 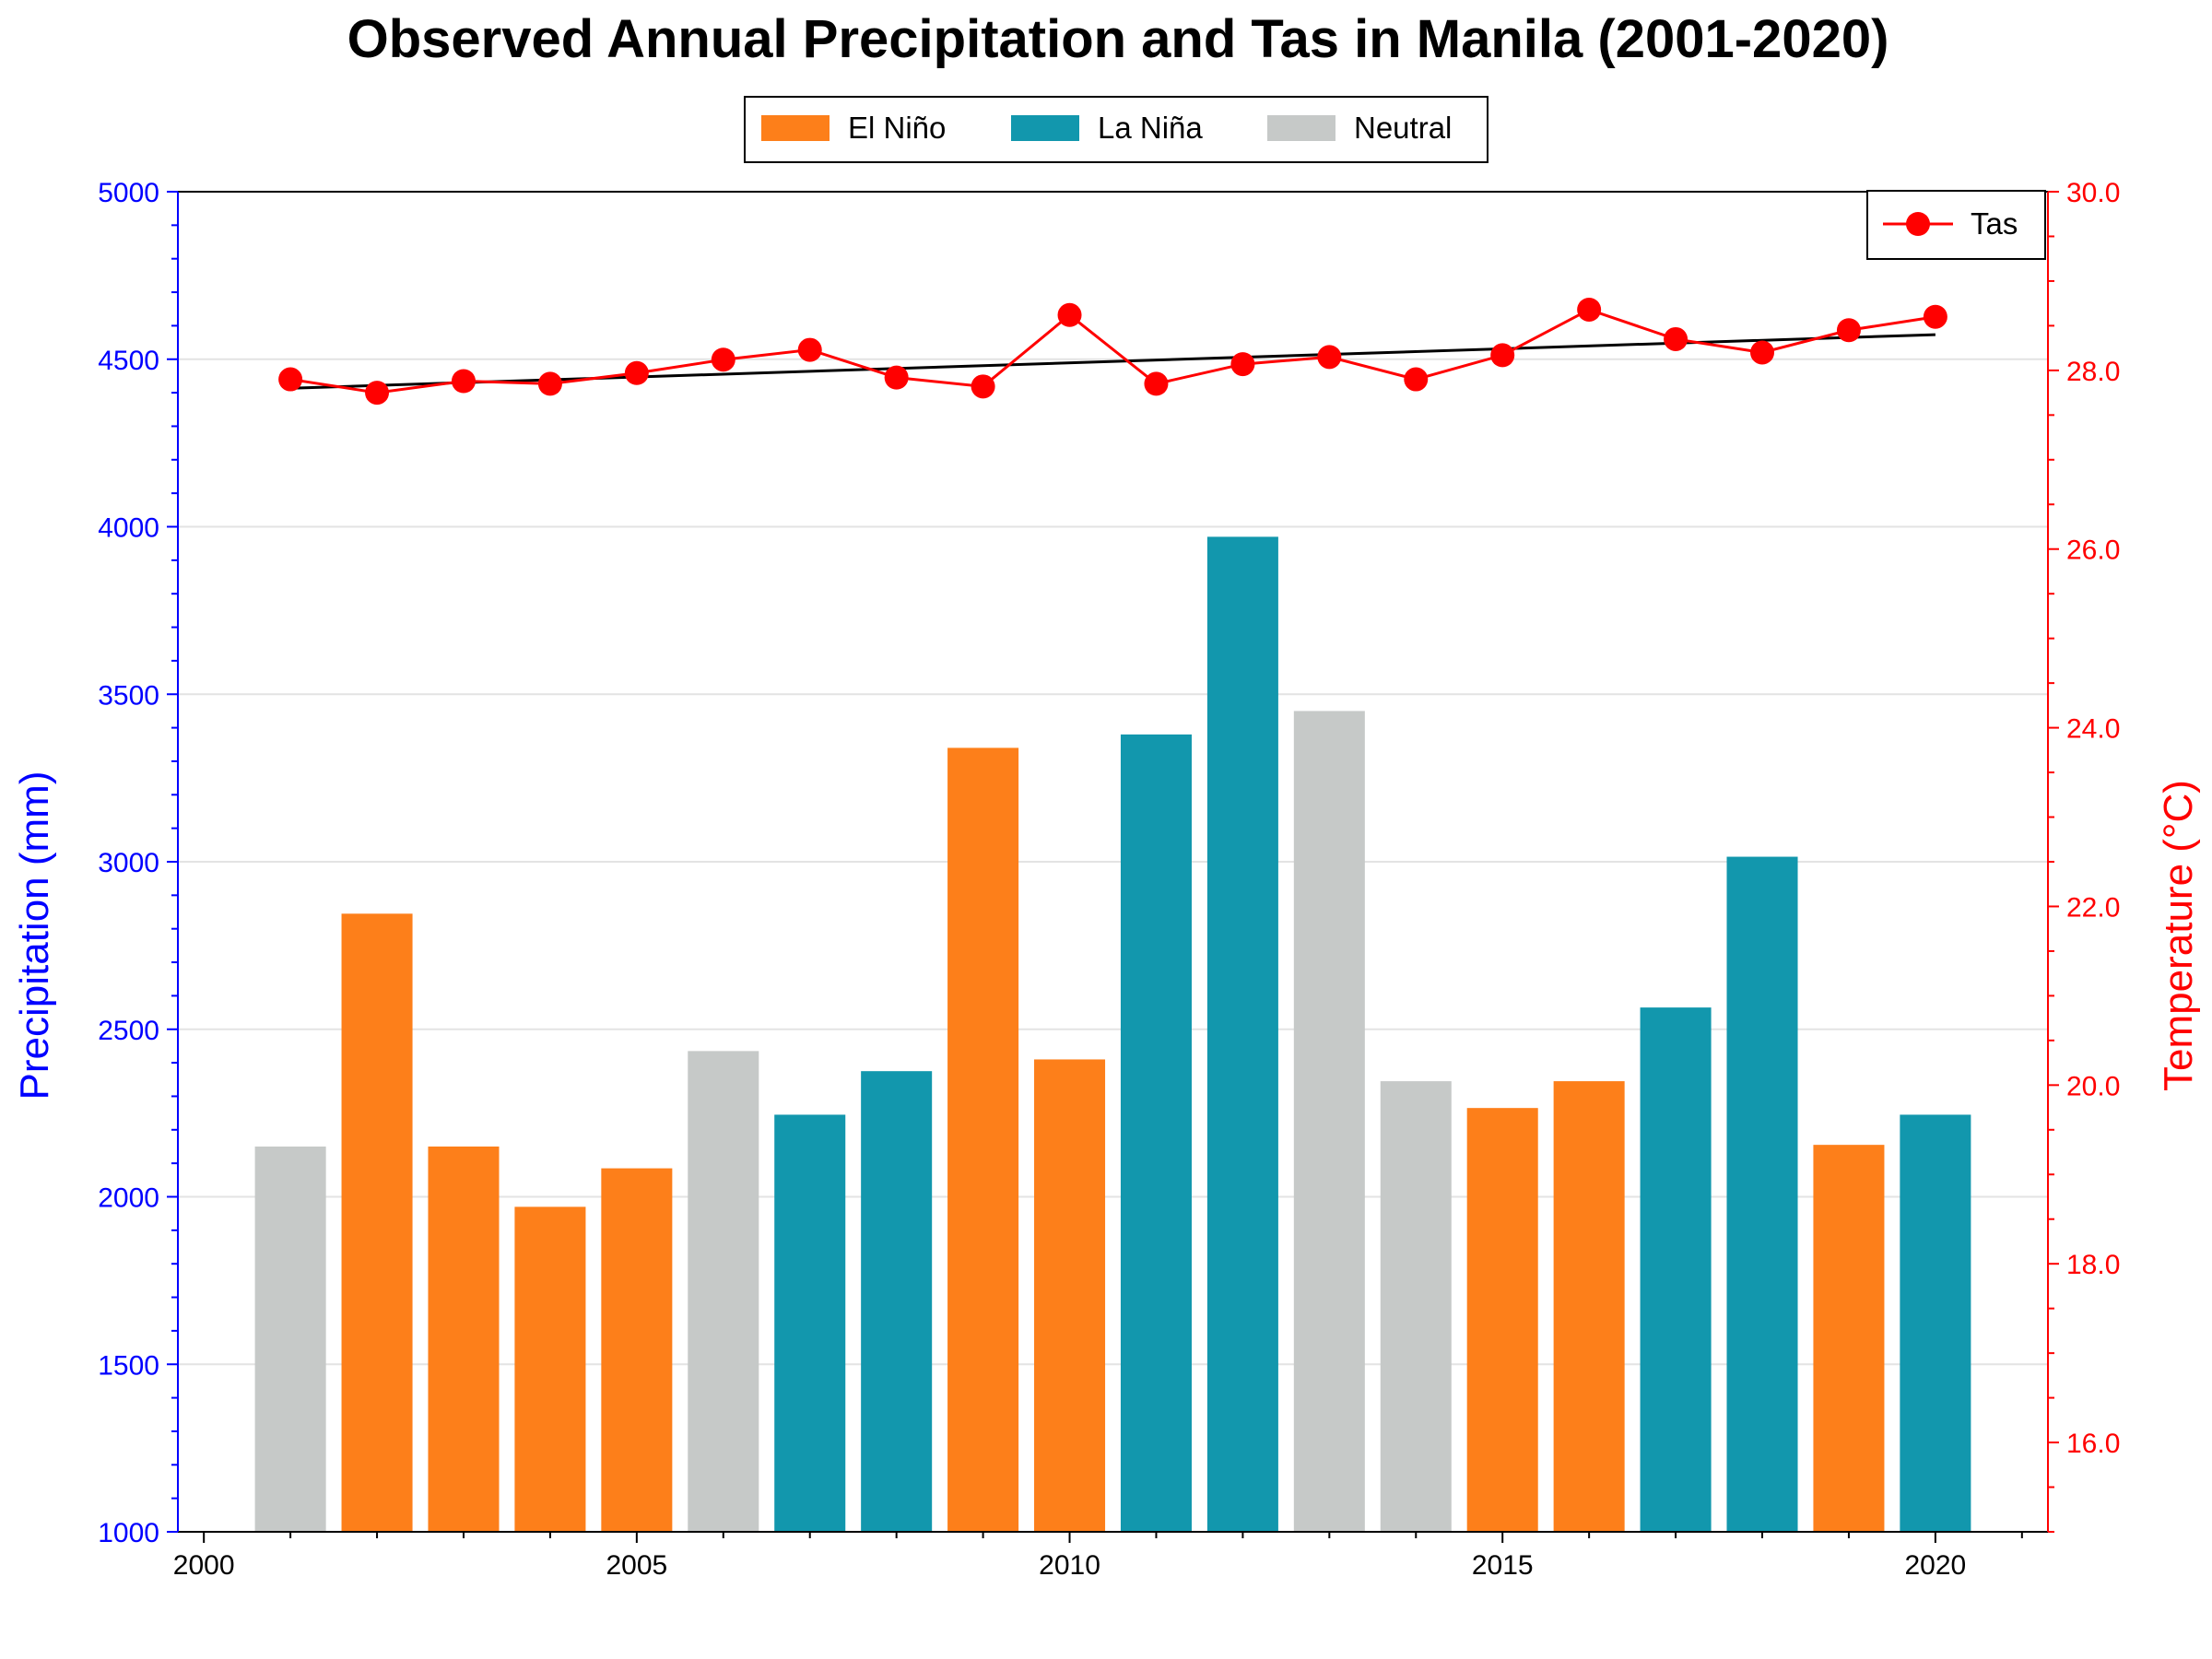 I want to click on left-y-tick-label: 2000, so click(x=128, y=1198).